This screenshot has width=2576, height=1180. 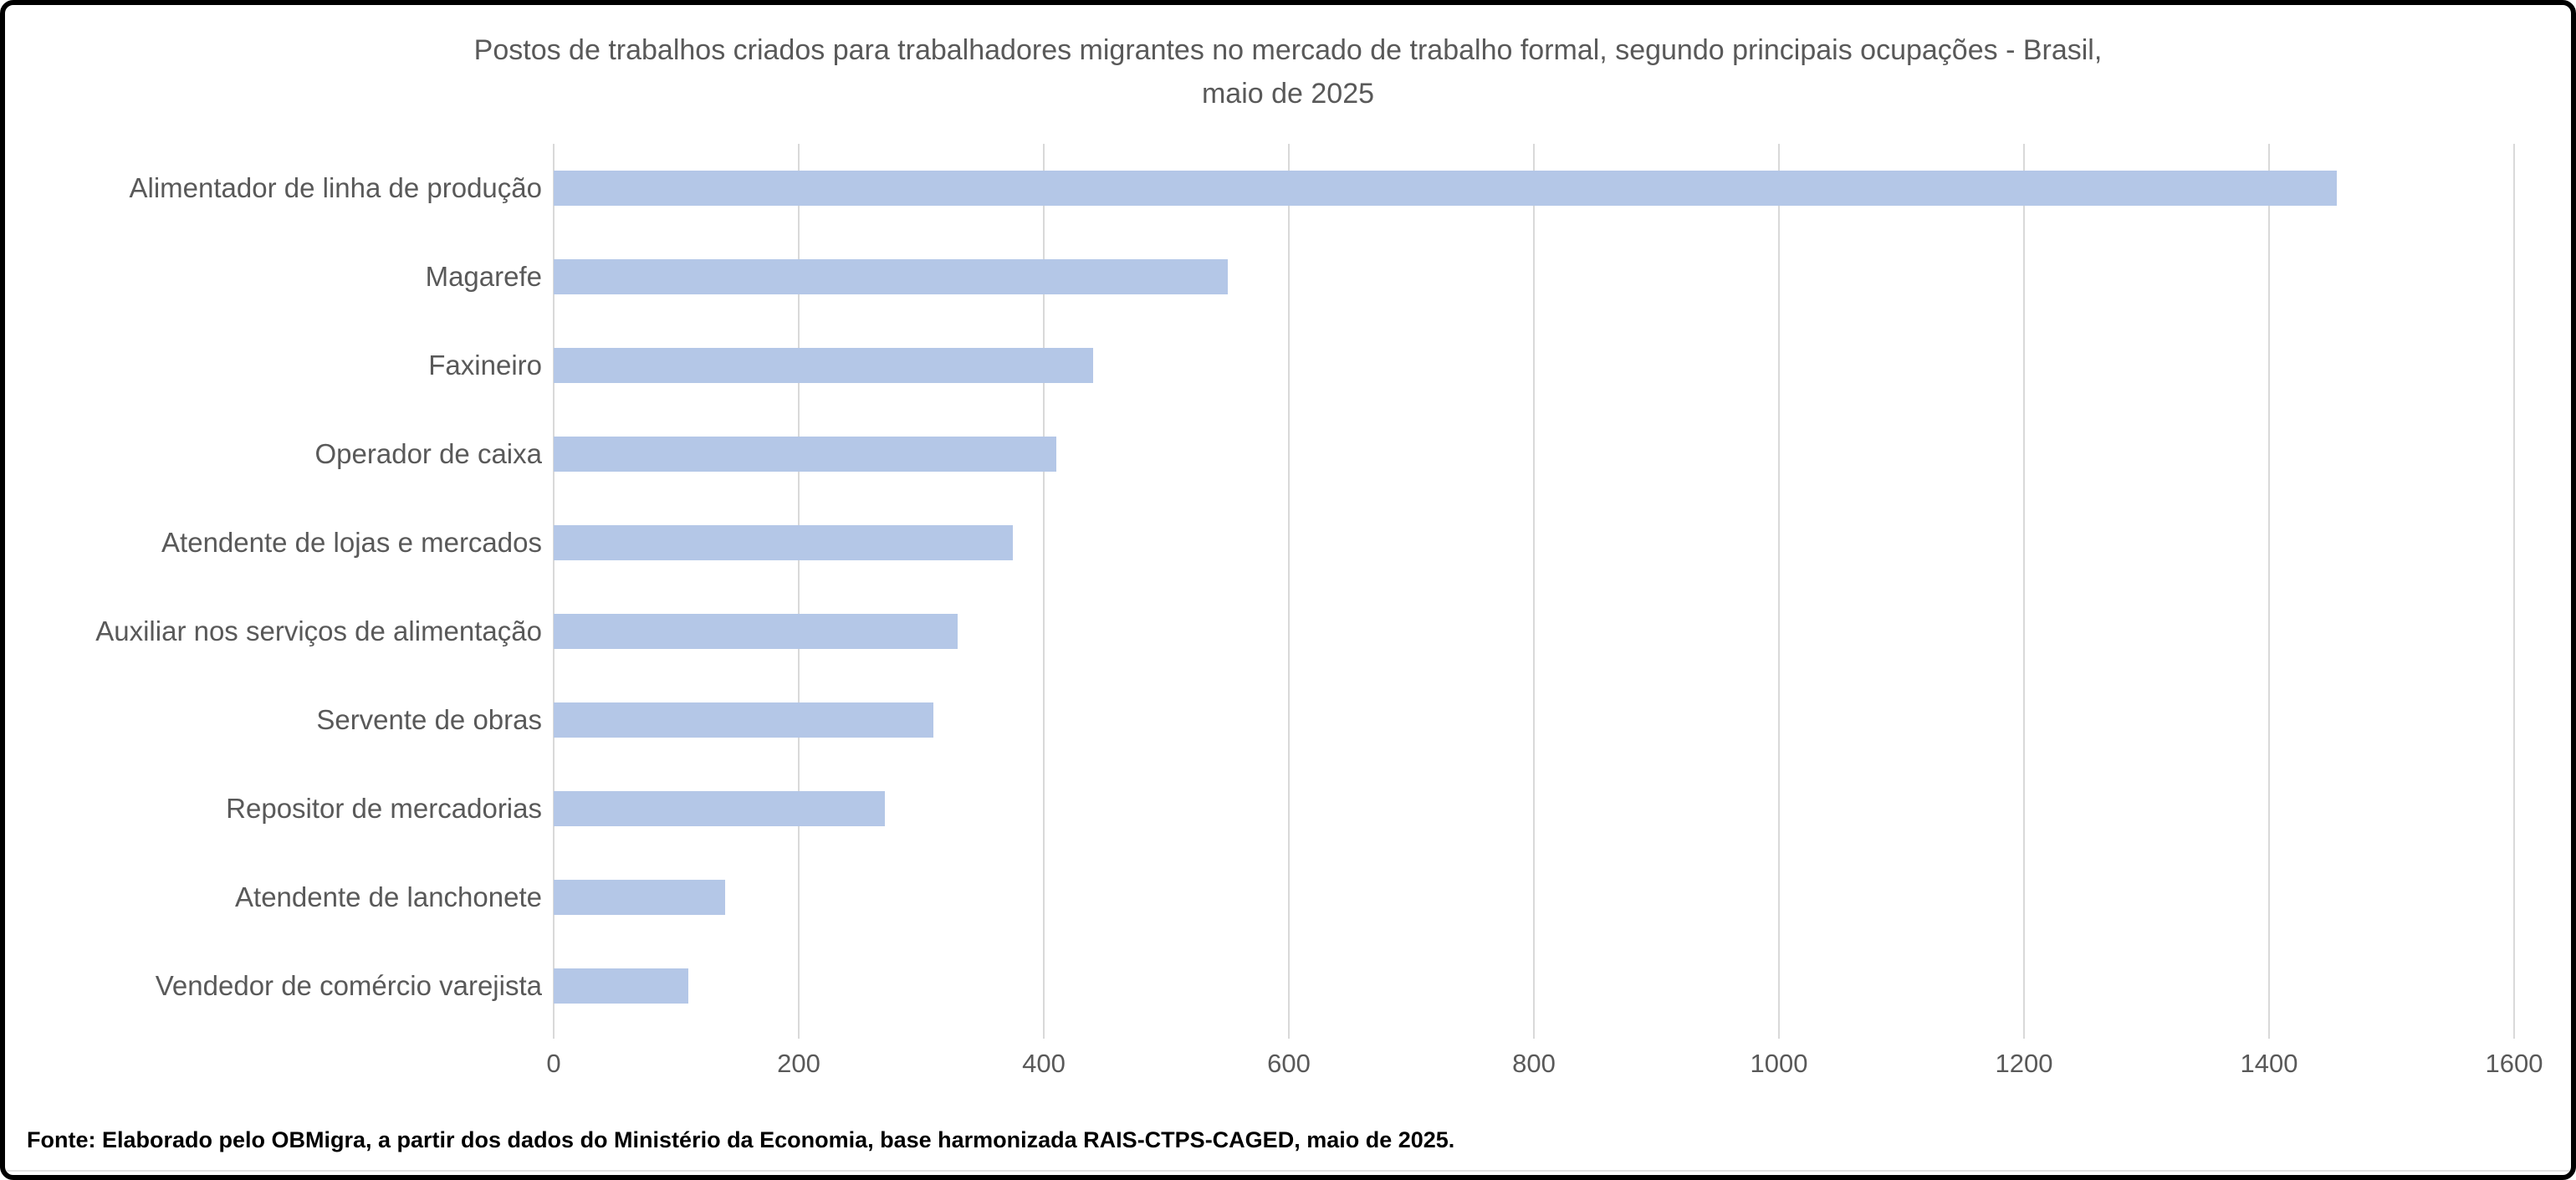 I want to click on bottom-divider, so click(x=1288, y=1171).